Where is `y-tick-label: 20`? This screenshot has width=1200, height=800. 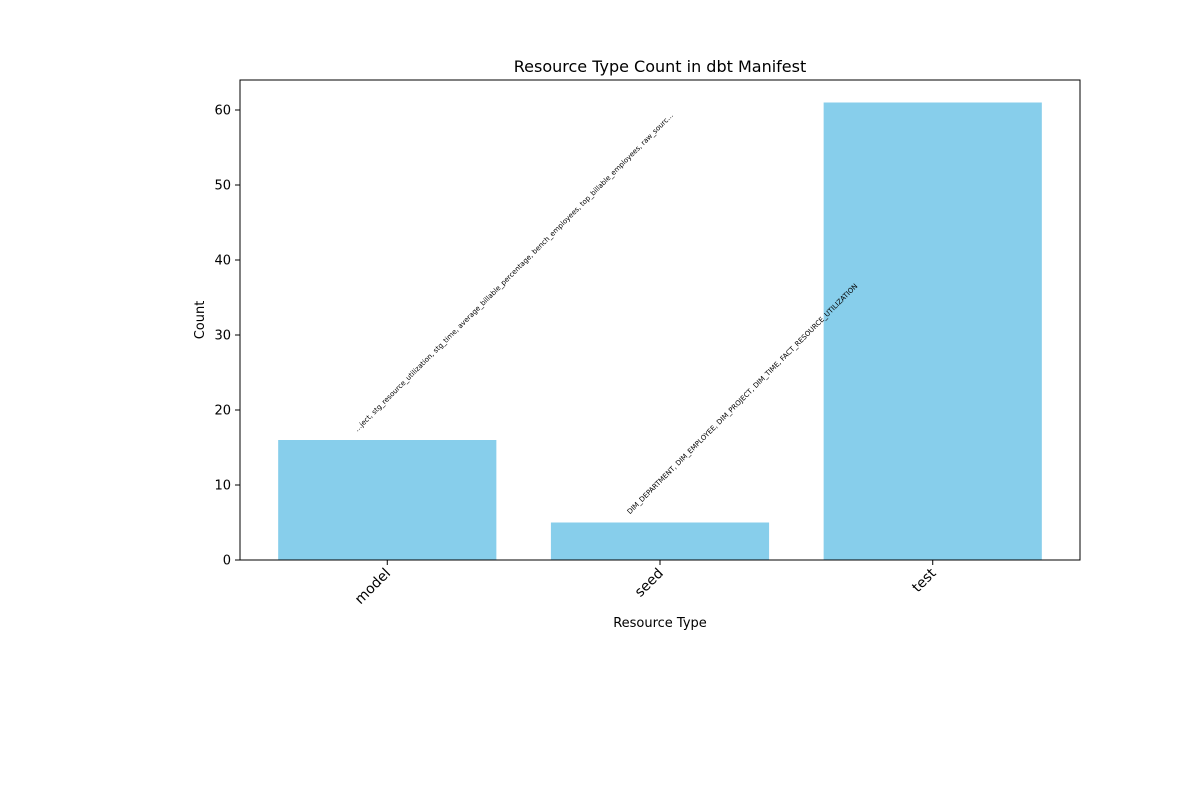 y-tick-label: 20 is located at coordinates (222, 411).